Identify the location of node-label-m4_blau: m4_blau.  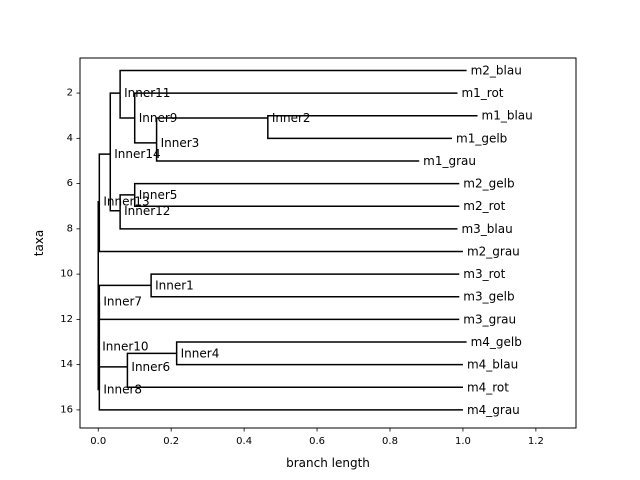
(492, 365).